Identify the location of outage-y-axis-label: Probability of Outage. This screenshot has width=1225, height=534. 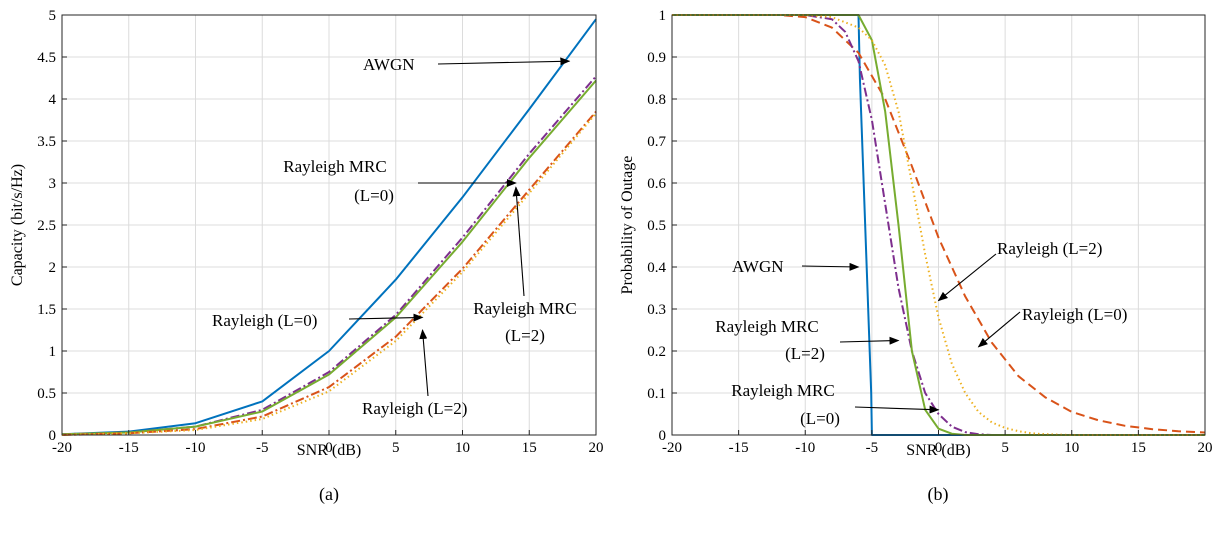
(627, 225).